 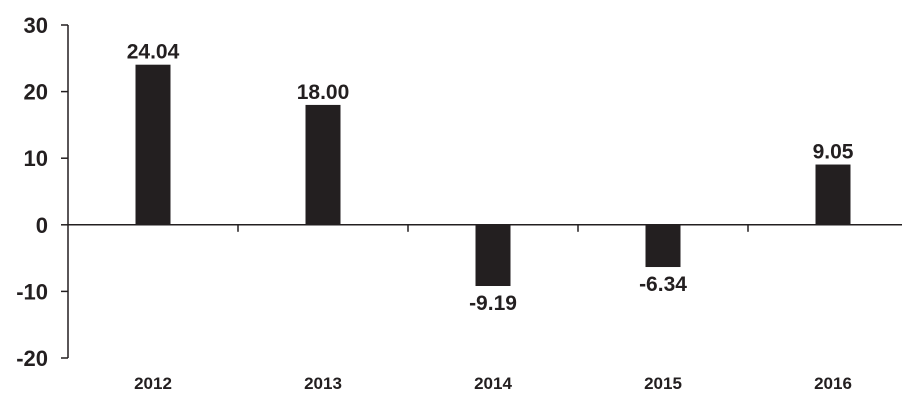 What do you see at coordinates (153, 383) in the screenshot?
I see `x-tick-label: 2012` at bounding box center [153, 383].